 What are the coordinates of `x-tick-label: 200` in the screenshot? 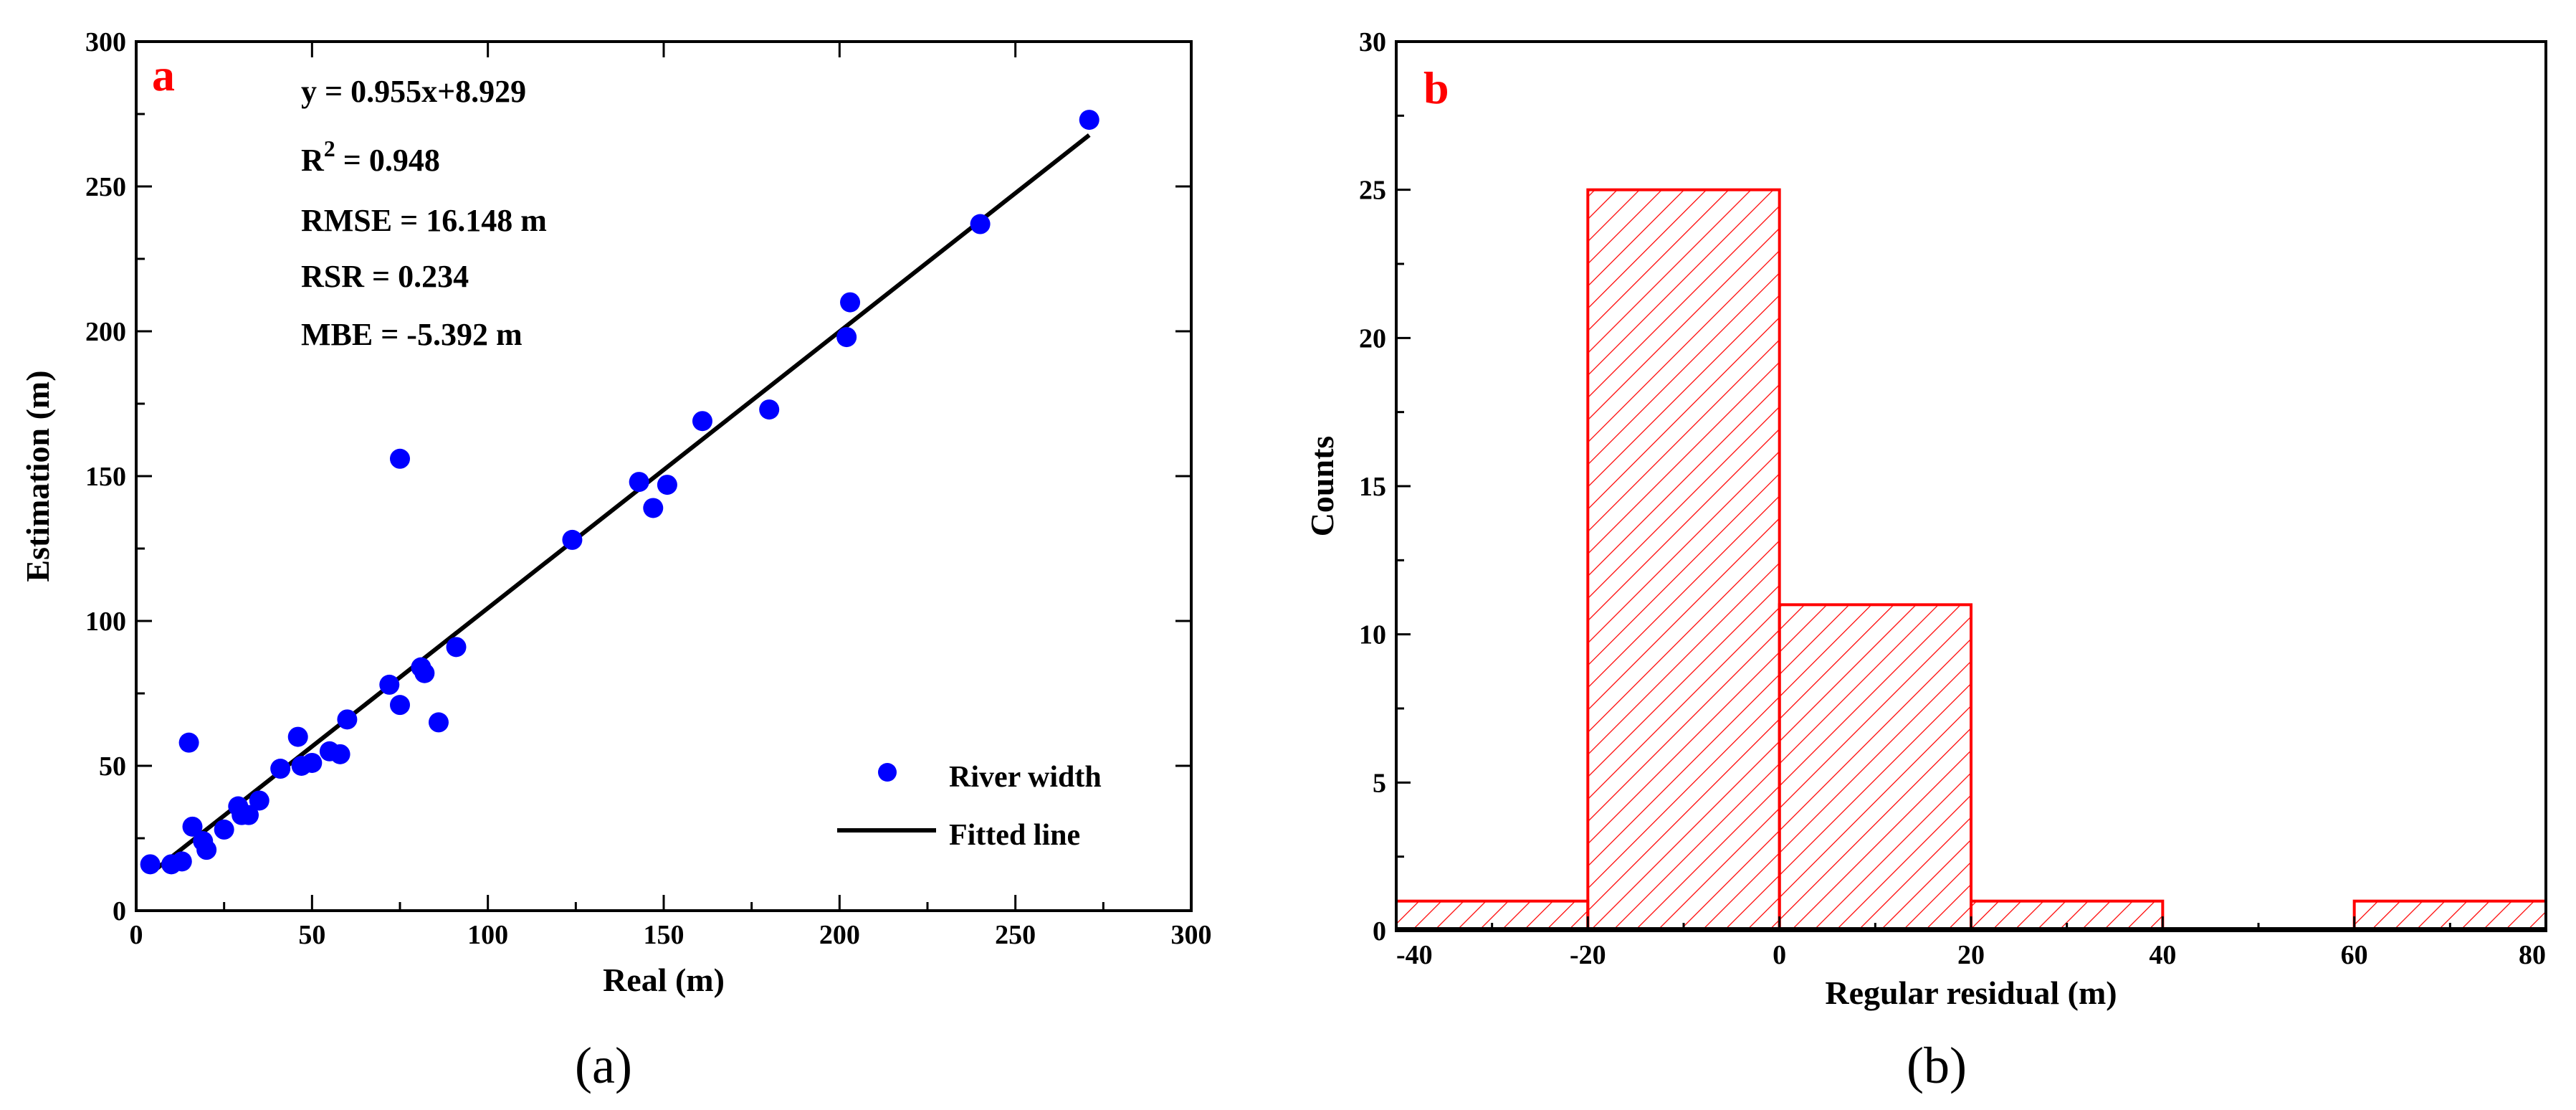 It's located at (839, 935).